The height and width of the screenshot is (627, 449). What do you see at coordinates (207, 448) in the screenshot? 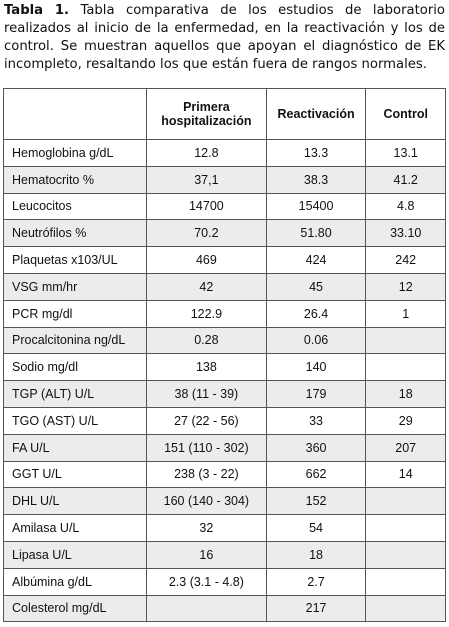
I see `cell: 151 (110 - 302)` at bounding box center [207, 448].